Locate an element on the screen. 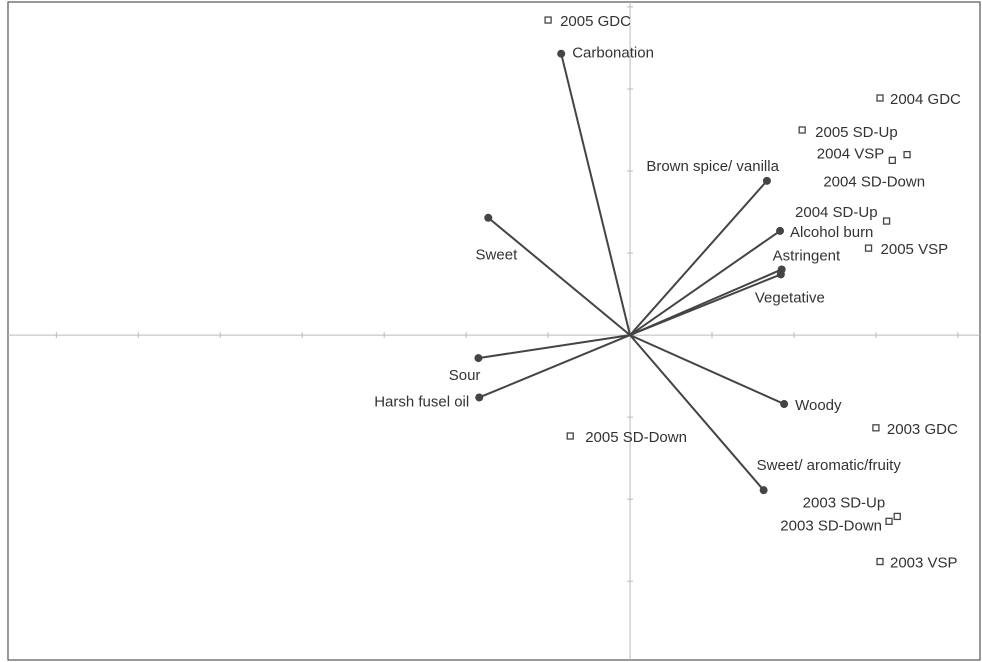 The width and height of the screenshot is (982, 662). point-label: 2003 SD-Up is located at coordinates (844, 502).